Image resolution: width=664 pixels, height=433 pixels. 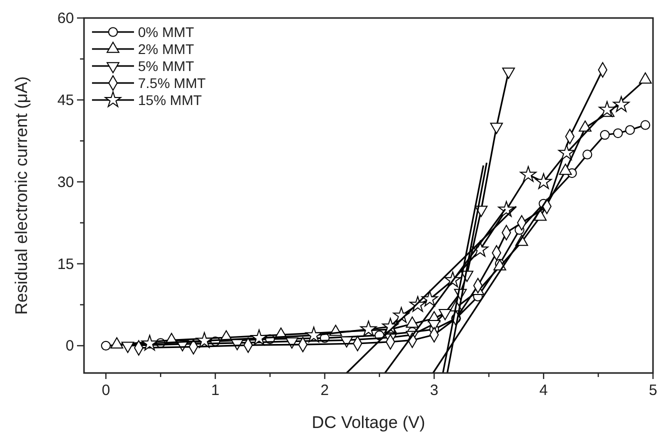 What do you see at coordinates (166, 32) in the screenshot?
I see `legend-label: 0% MMT` at bounding box center [166, 32].